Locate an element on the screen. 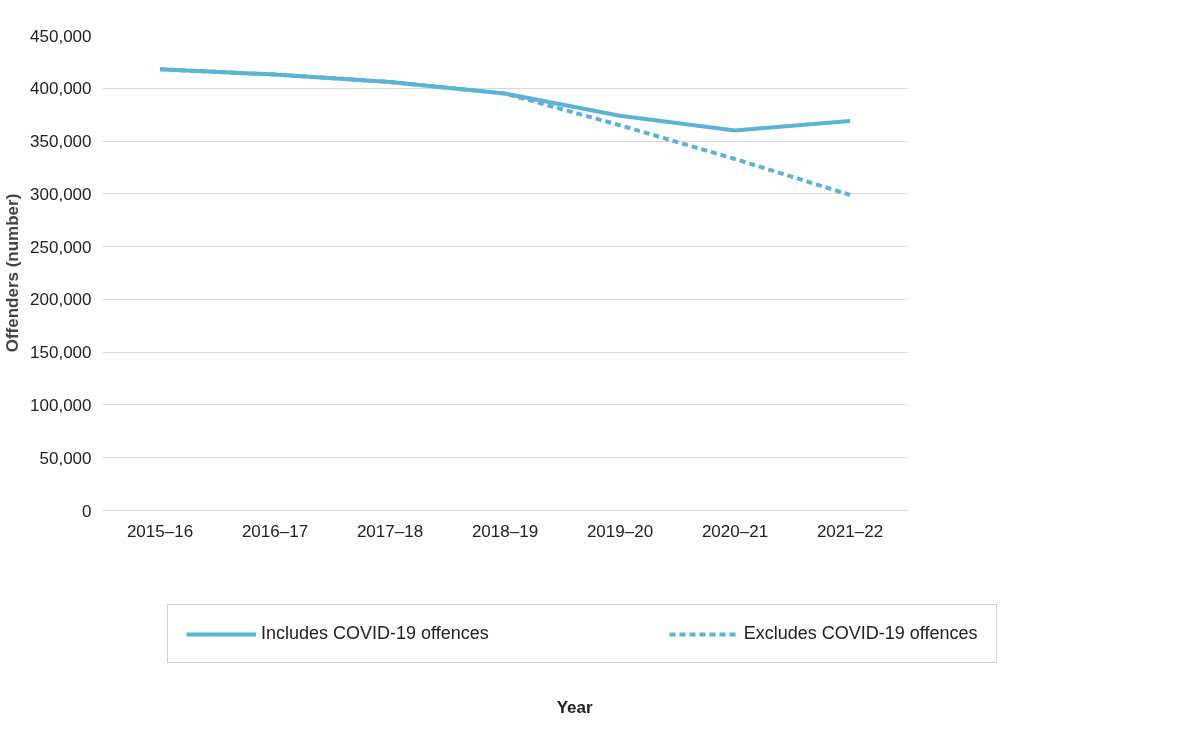  y-tick-label: 50,000 is located at coordinates (65, 458).